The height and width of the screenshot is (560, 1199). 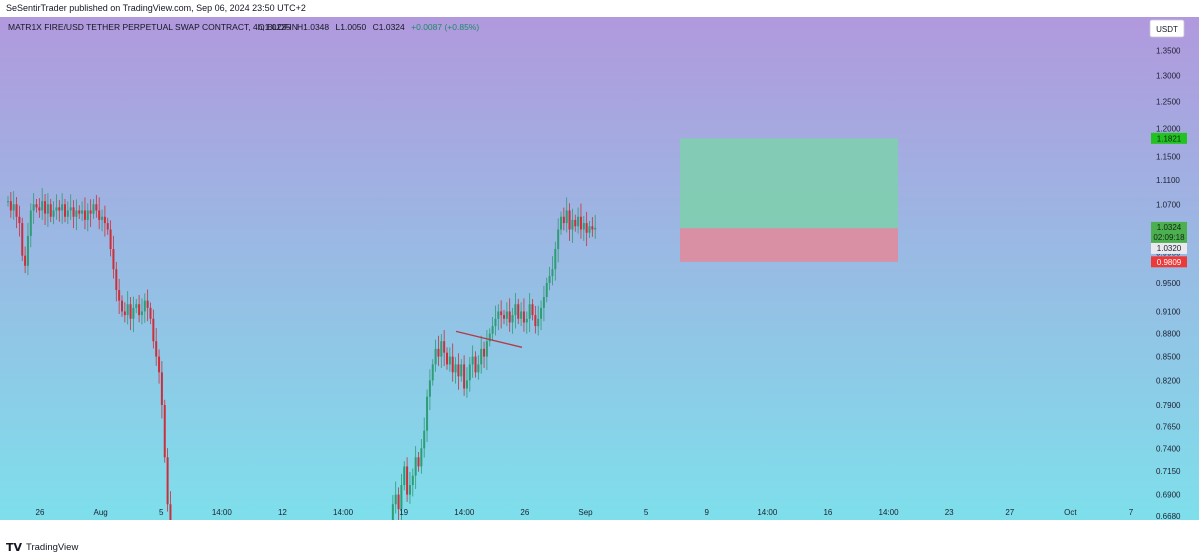 What do you see at coordinates (376, 27) in the screenshot?
I see `ohlc-close-label: C` at bounding box center [376, 27].